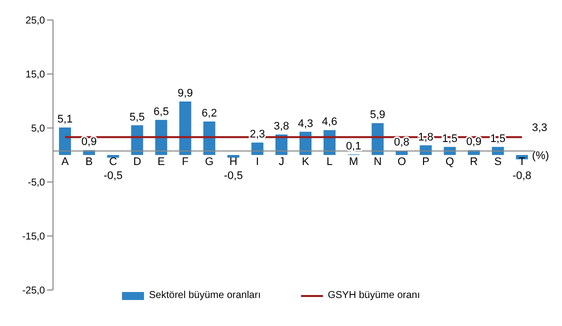 This screenshot has height=326, width=562. What do you see at coordinates (540, 128) in the screenshot?
I see `data-label: 3,3` at bounding box center [540, 128].